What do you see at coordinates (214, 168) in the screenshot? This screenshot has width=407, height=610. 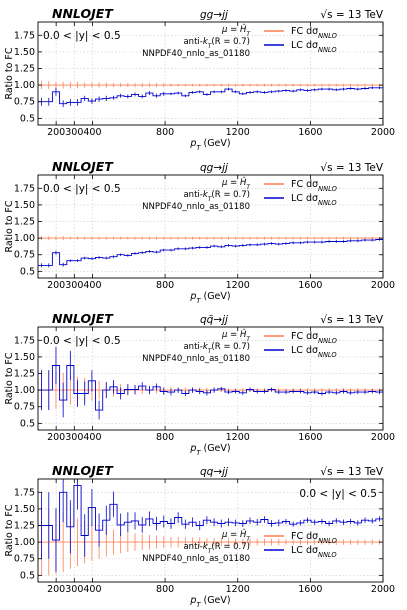 I see `process-title: qg→jj` at bounding box center [214, 168].